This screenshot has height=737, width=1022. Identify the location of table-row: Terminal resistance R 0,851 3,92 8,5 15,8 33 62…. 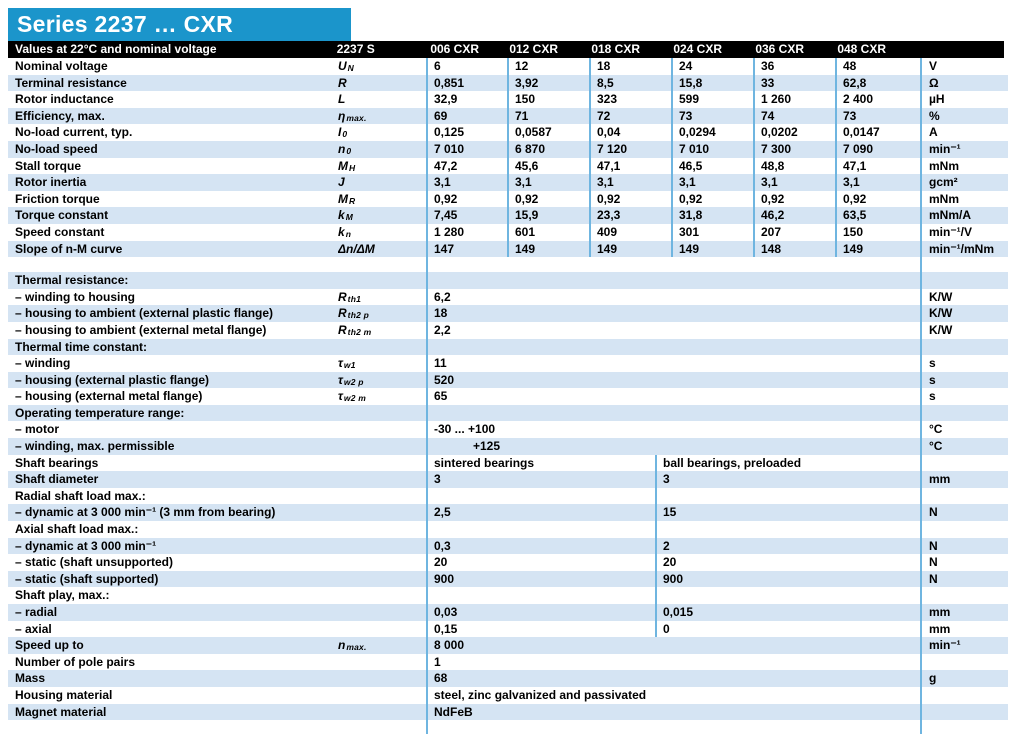
(508, 83).